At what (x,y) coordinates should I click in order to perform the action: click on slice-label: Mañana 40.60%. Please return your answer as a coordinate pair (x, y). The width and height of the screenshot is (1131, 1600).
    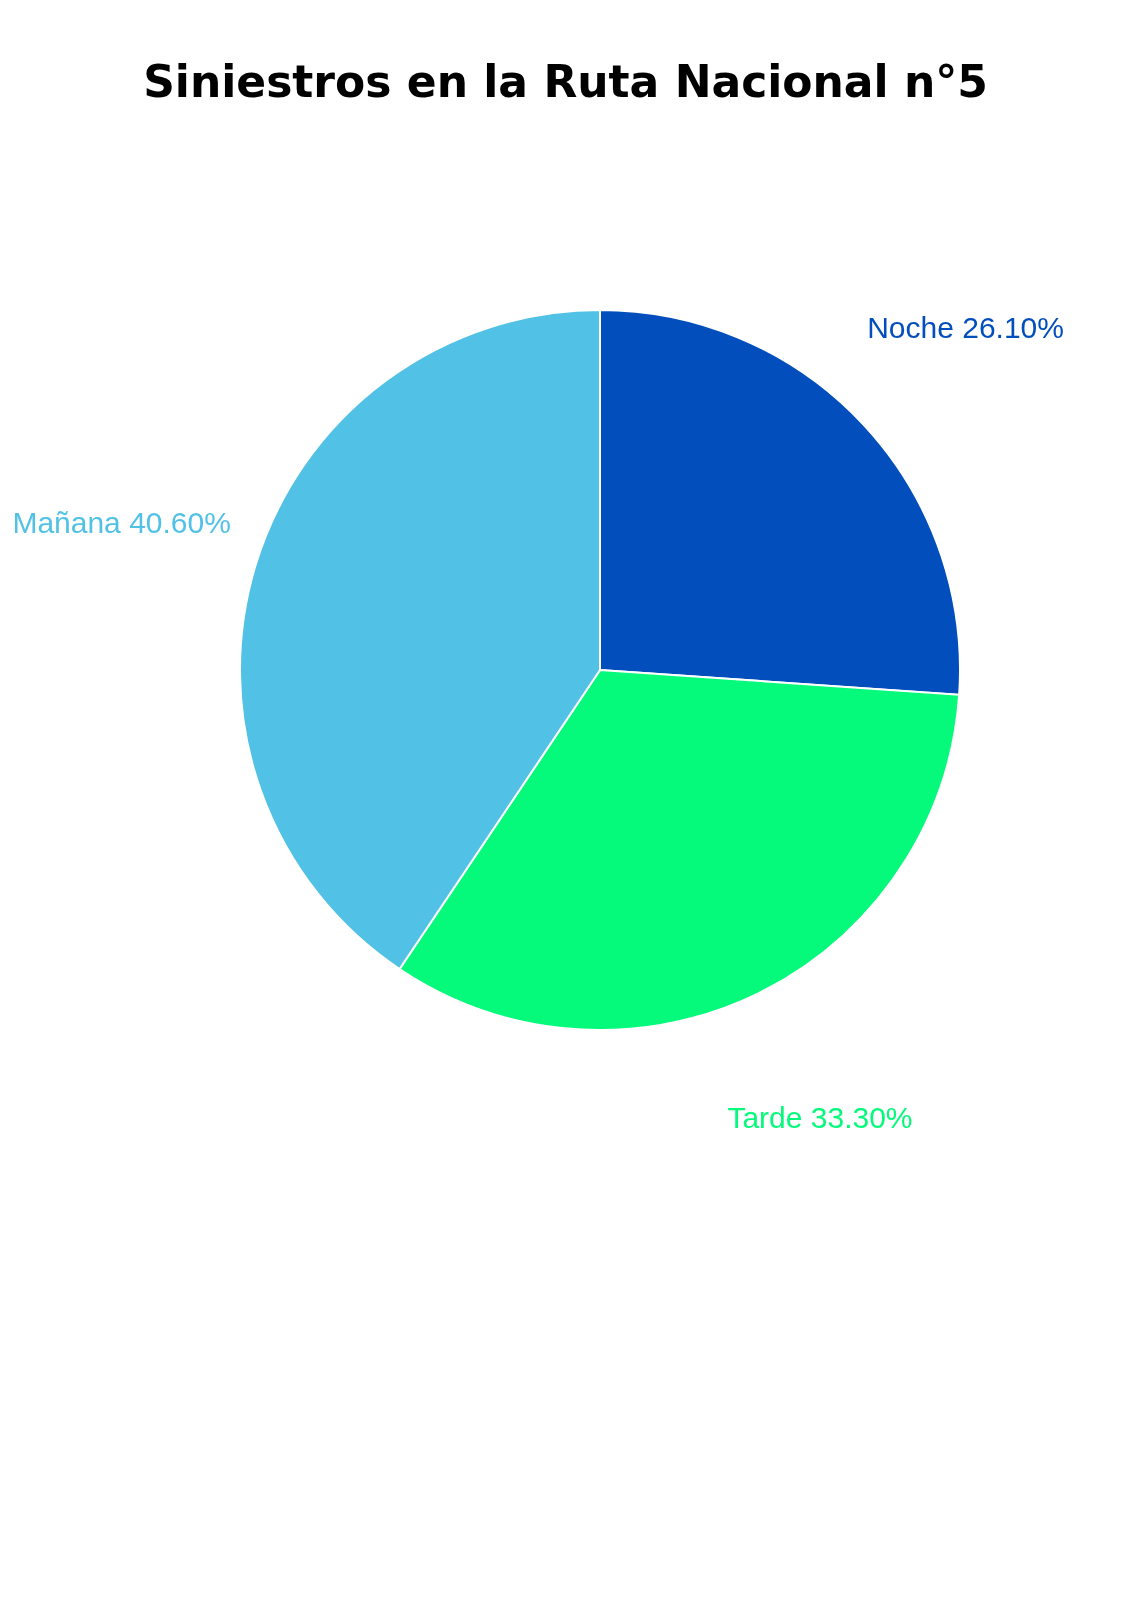
    Looking at the image, I should click on (121, 523).